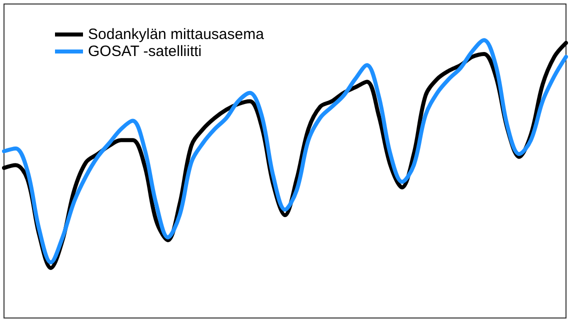 The image size is (570, 321). What do you see at coordinates (176, 34) in the screenshot?
I see `legend-label: Sodankylän mittausasema` at bounding box center [176, 34].